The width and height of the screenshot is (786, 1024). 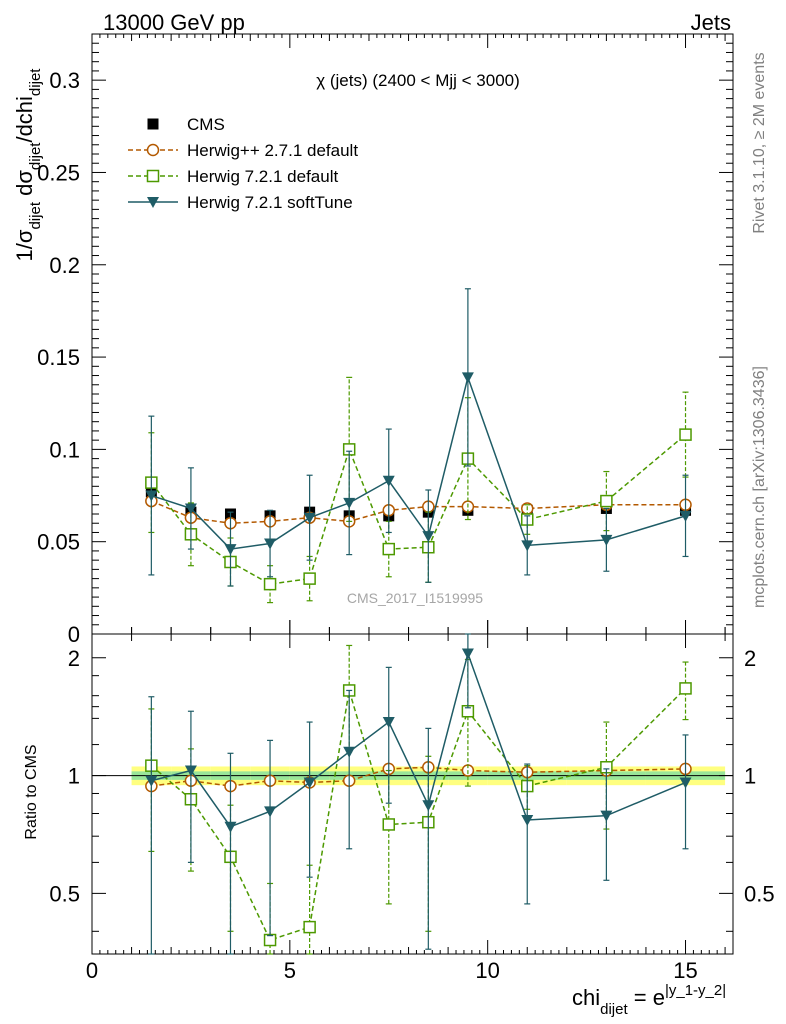 I want to click on x-tick-label: 5, so click(x=290, y=970).